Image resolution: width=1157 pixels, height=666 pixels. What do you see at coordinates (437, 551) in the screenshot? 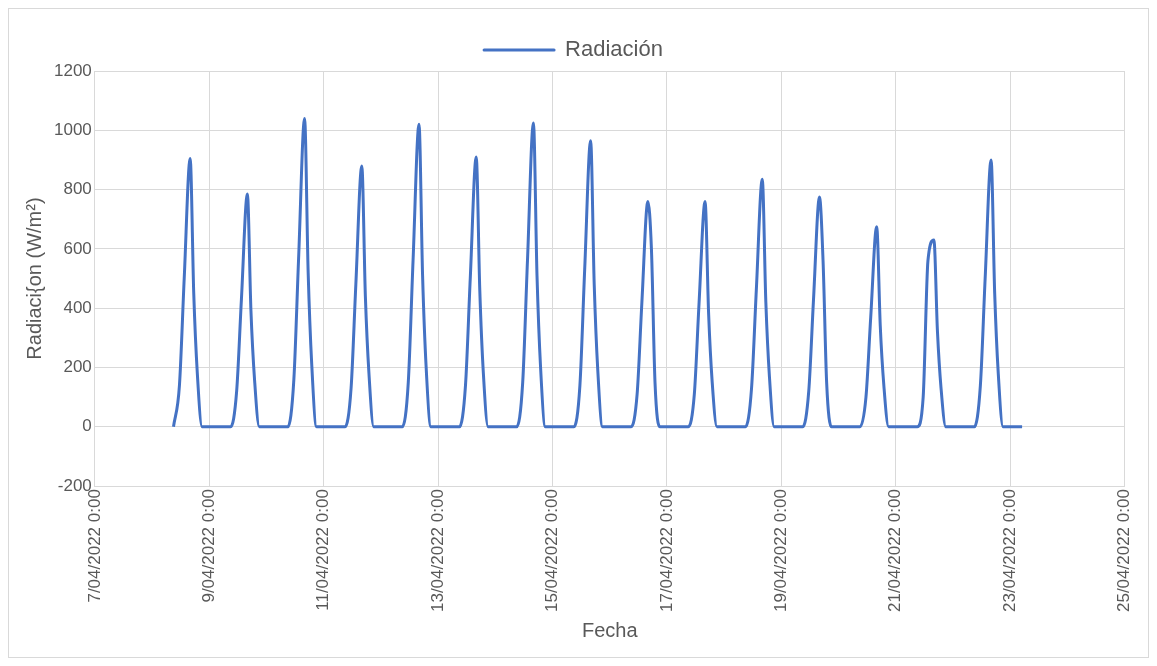
I see `x-tick-label: 13/04/2022 0:00` at bounding box center [437, 551].